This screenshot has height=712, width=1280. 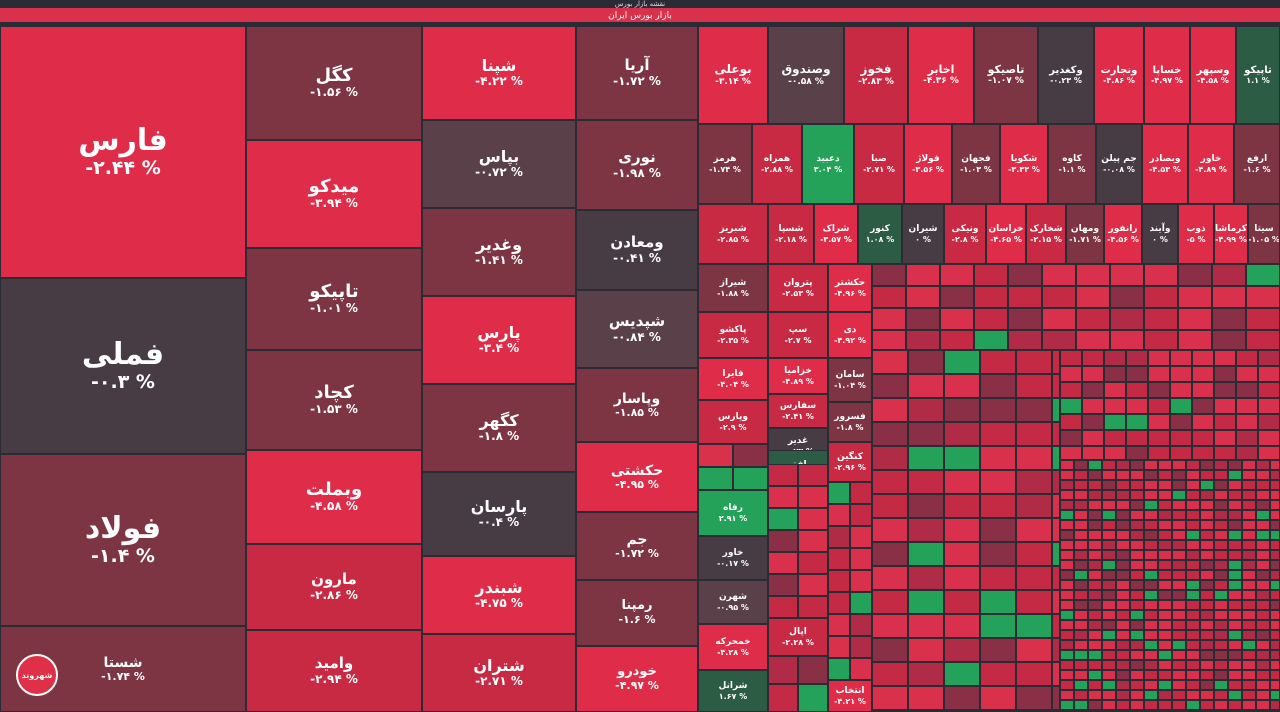 What do you see at coordinates (123, 540) in the screenshot?
I see `treemap-tile: فولاد -۱.۴ %` at bounding box center [123, 540].